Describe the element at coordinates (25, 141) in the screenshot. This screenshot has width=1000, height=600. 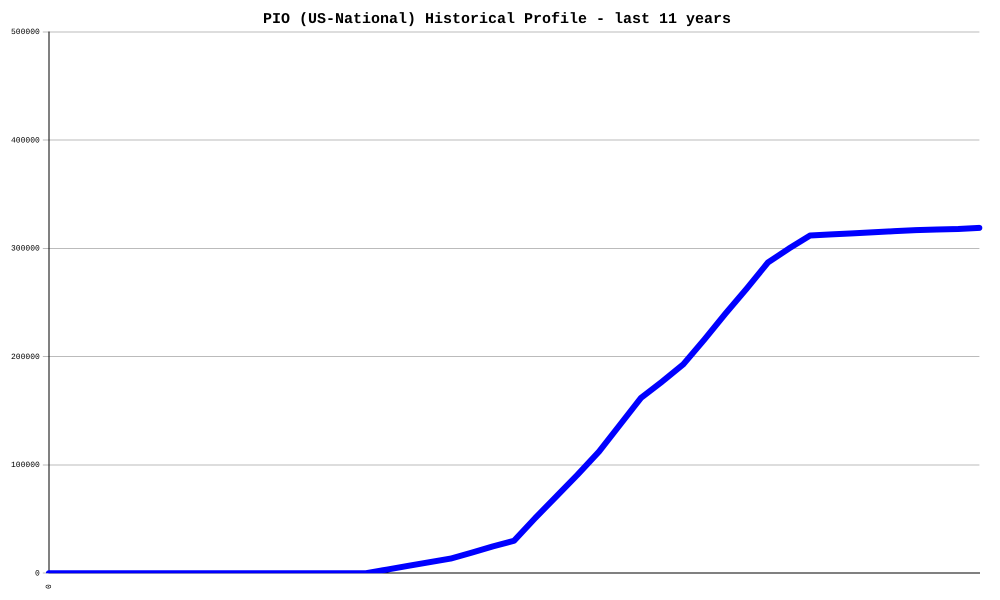
I see `y-tick-label: 400000` at that location.